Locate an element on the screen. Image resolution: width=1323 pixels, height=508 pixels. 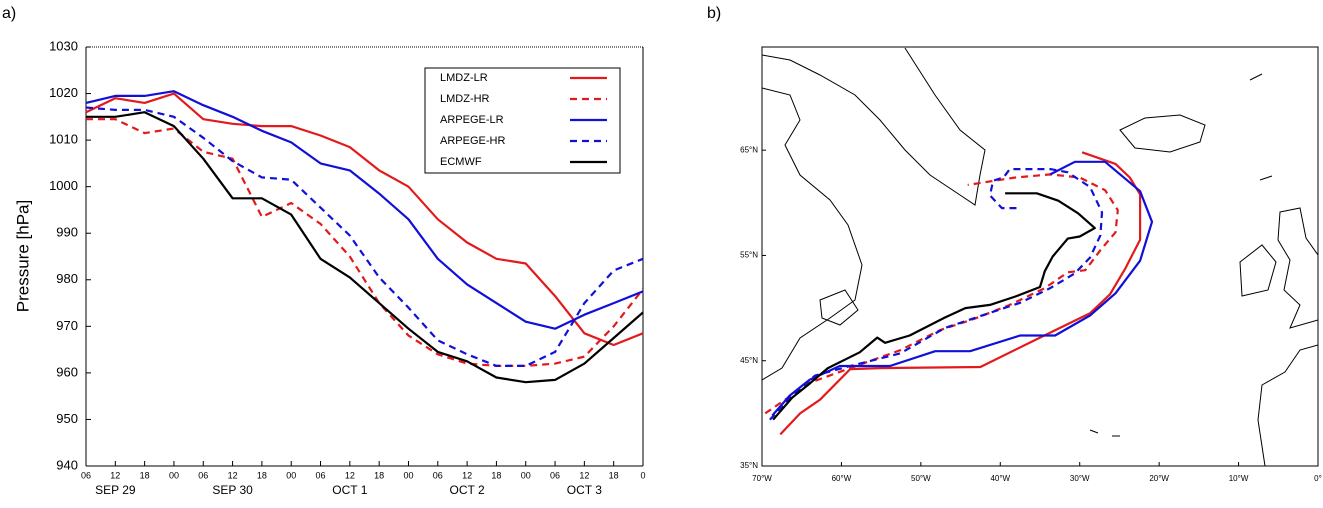
panel-label: a) is located at coordinates (9, 13).